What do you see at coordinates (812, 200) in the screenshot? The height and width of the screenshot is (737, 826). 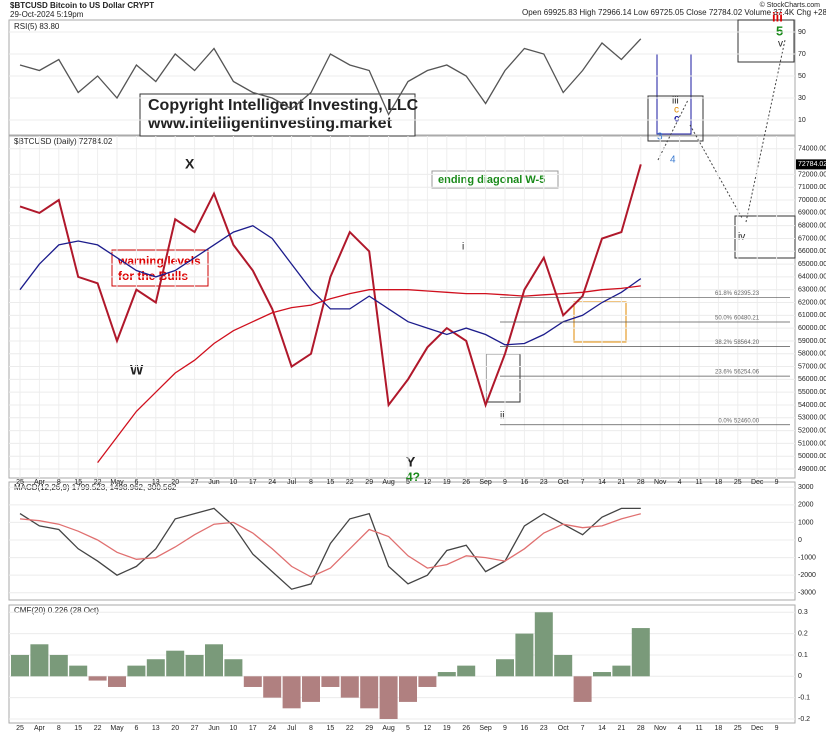 I see `y-tick-label: 70000.00` at bounding box center [812, 200].